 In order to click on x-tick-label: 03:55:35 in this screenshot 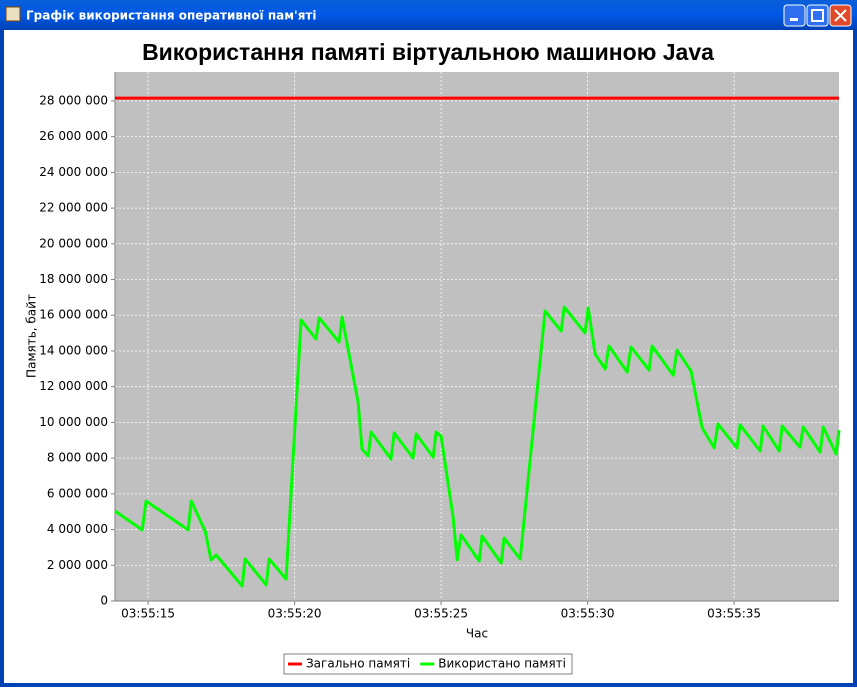, I will do `click(734, 614)`.